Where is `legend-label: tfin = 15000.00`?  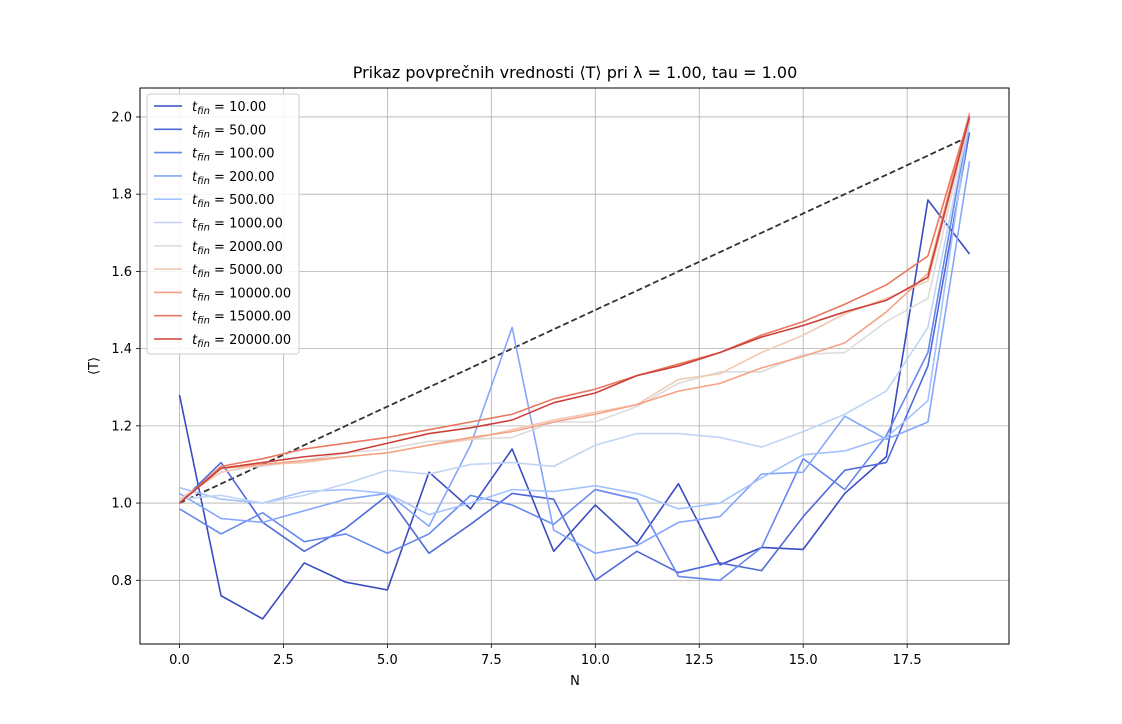
legend-label: tfin = 15000.00 is located at coordinates (241, 318).